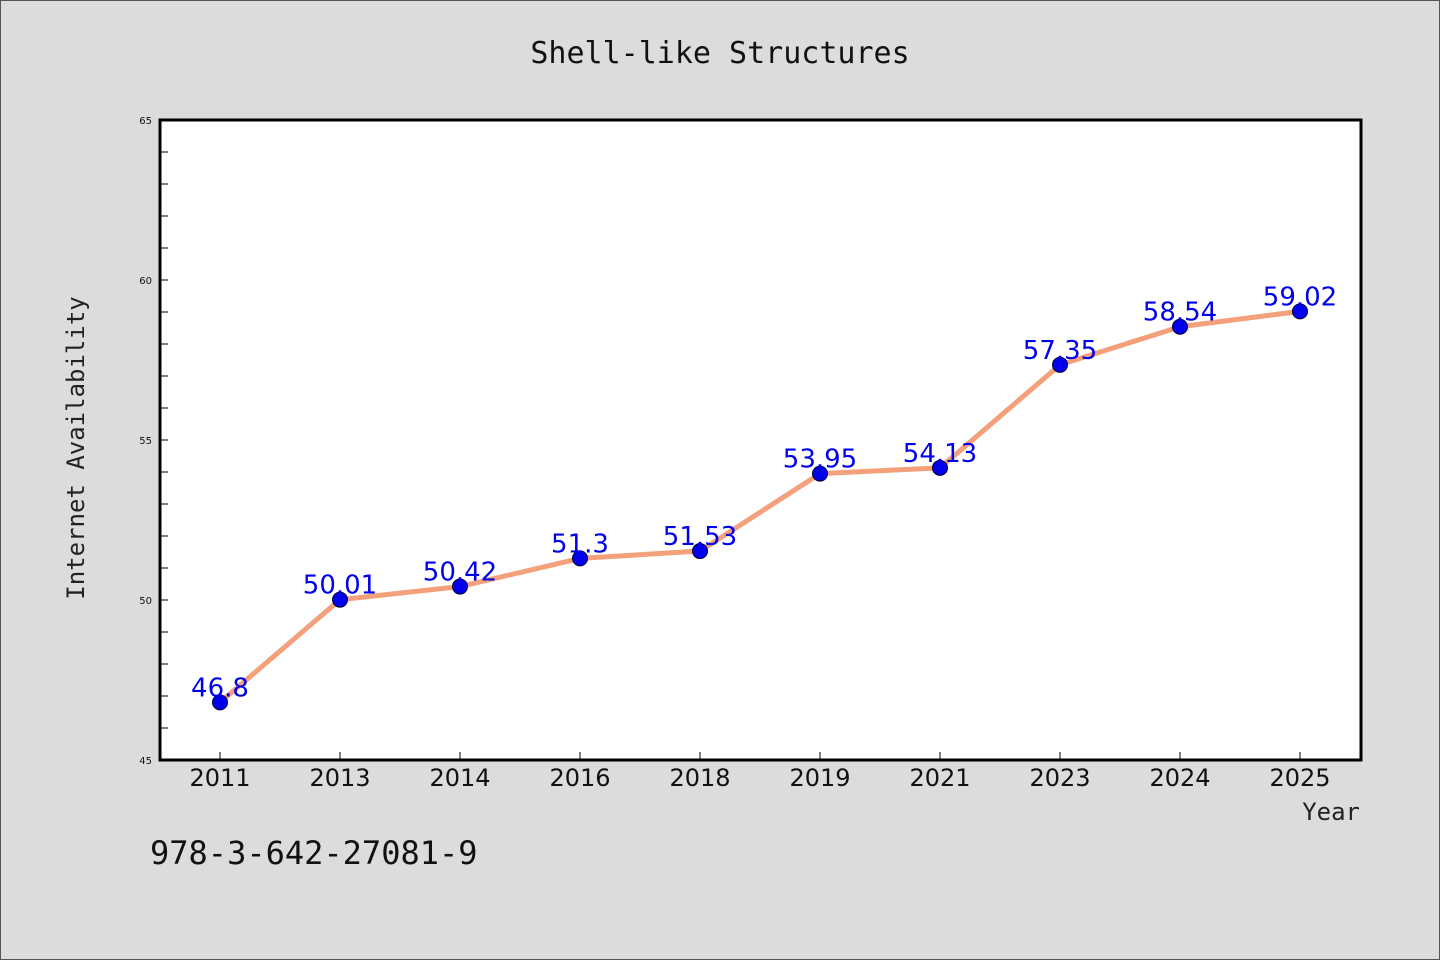 The image size is (1440, 960). I want to click on x-tick-label: 2013, so click(339, 778).